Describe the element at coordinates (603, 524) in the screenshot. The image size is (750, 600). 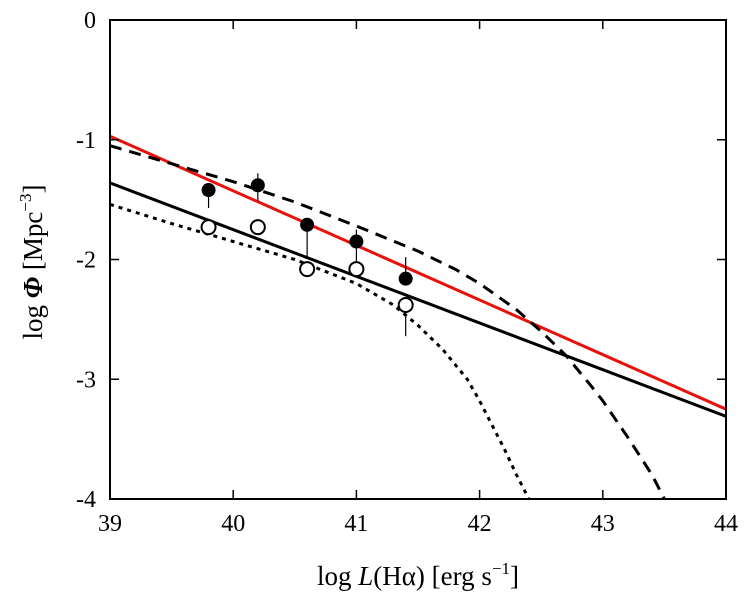
I see `x-tick-label: 43` at that location.